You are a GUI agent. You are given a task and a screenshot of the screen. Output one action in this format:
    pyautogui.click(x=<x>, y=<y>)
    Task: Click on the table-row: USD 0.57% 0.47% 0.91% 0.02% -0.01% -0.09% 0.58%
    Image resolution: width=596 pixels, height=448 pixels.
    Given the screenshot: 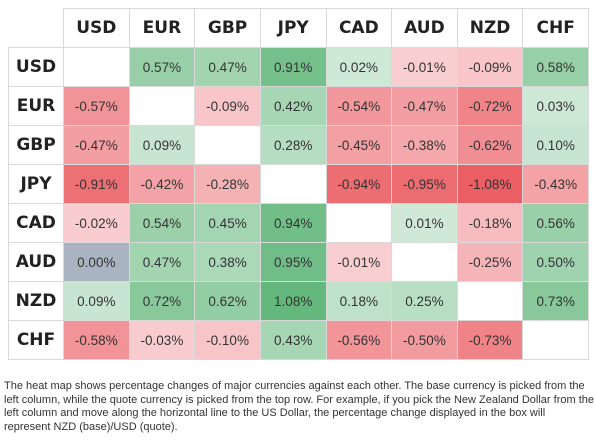 What is the action you would take?
    pyautogui.click(x=298, y=67)
    